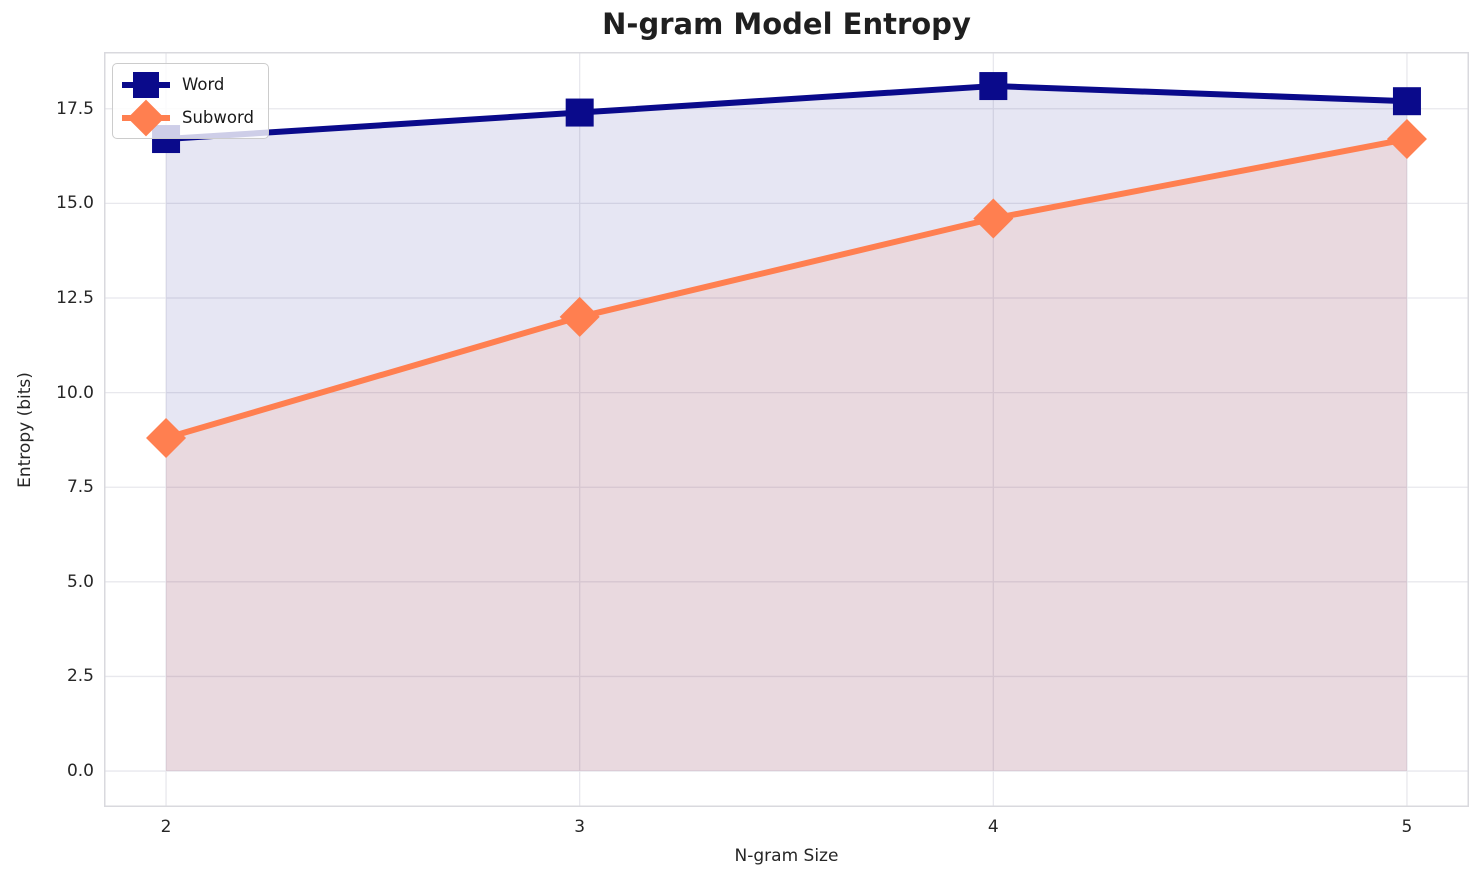  What do you see at coordinates (786, 24) in the screenshot?
I see `chart-title: N-gram Model Entropy` at bounding box center [786, 24].